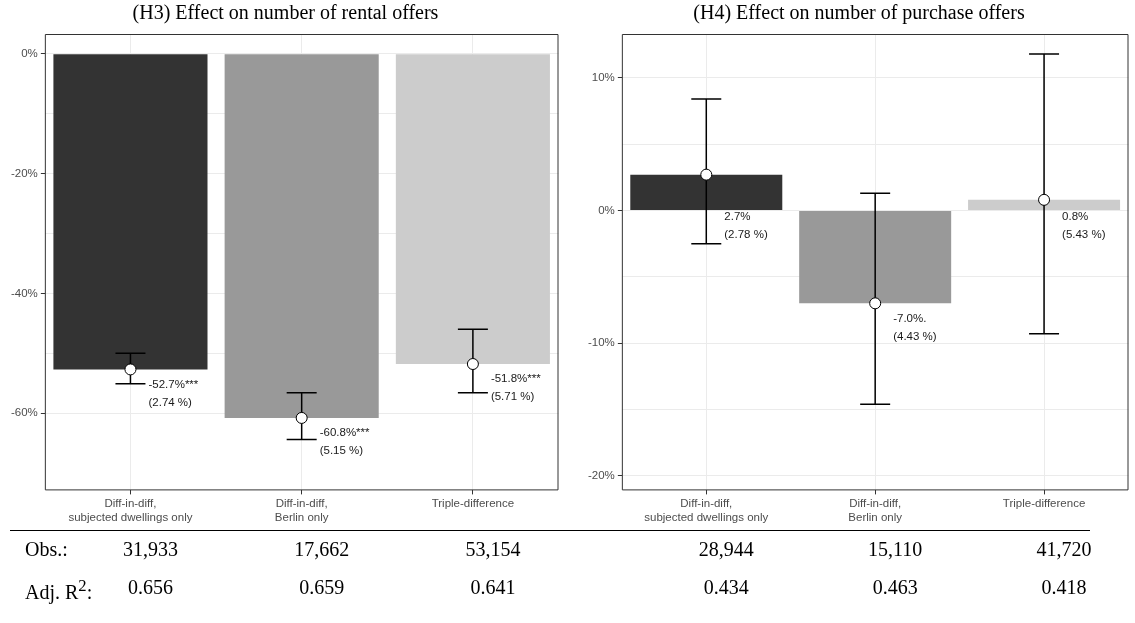 This screenshot has width=1135, height=623. What do you see at coordinates (150, 549) in the screenshot?
I see `text: 31,933` at bounding box center [150, 549].